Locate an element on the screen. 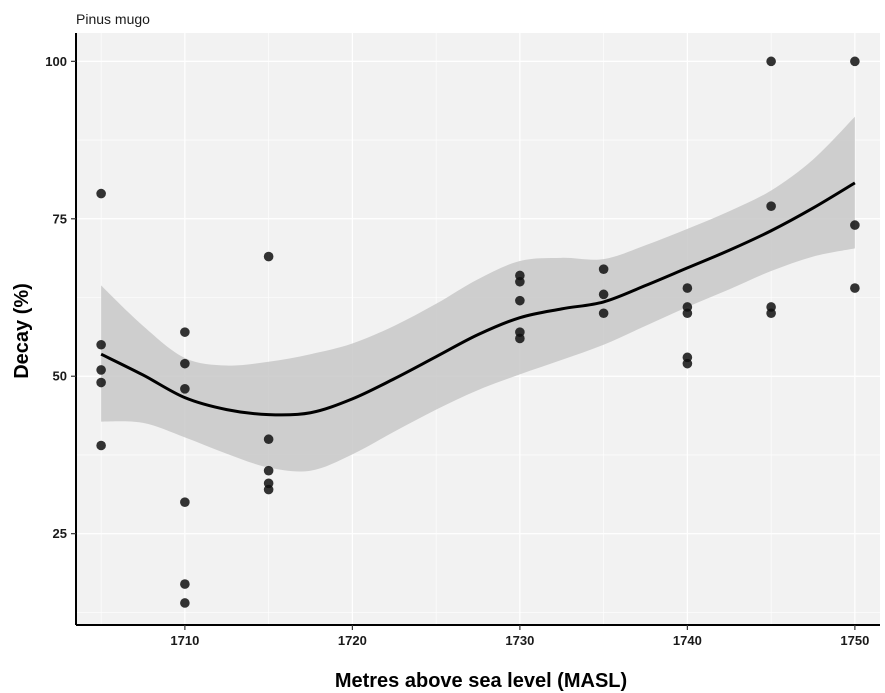 The height and width of the screenshot is (693, 885). y-tick-label: 25 is located at coordinates (60, 533).